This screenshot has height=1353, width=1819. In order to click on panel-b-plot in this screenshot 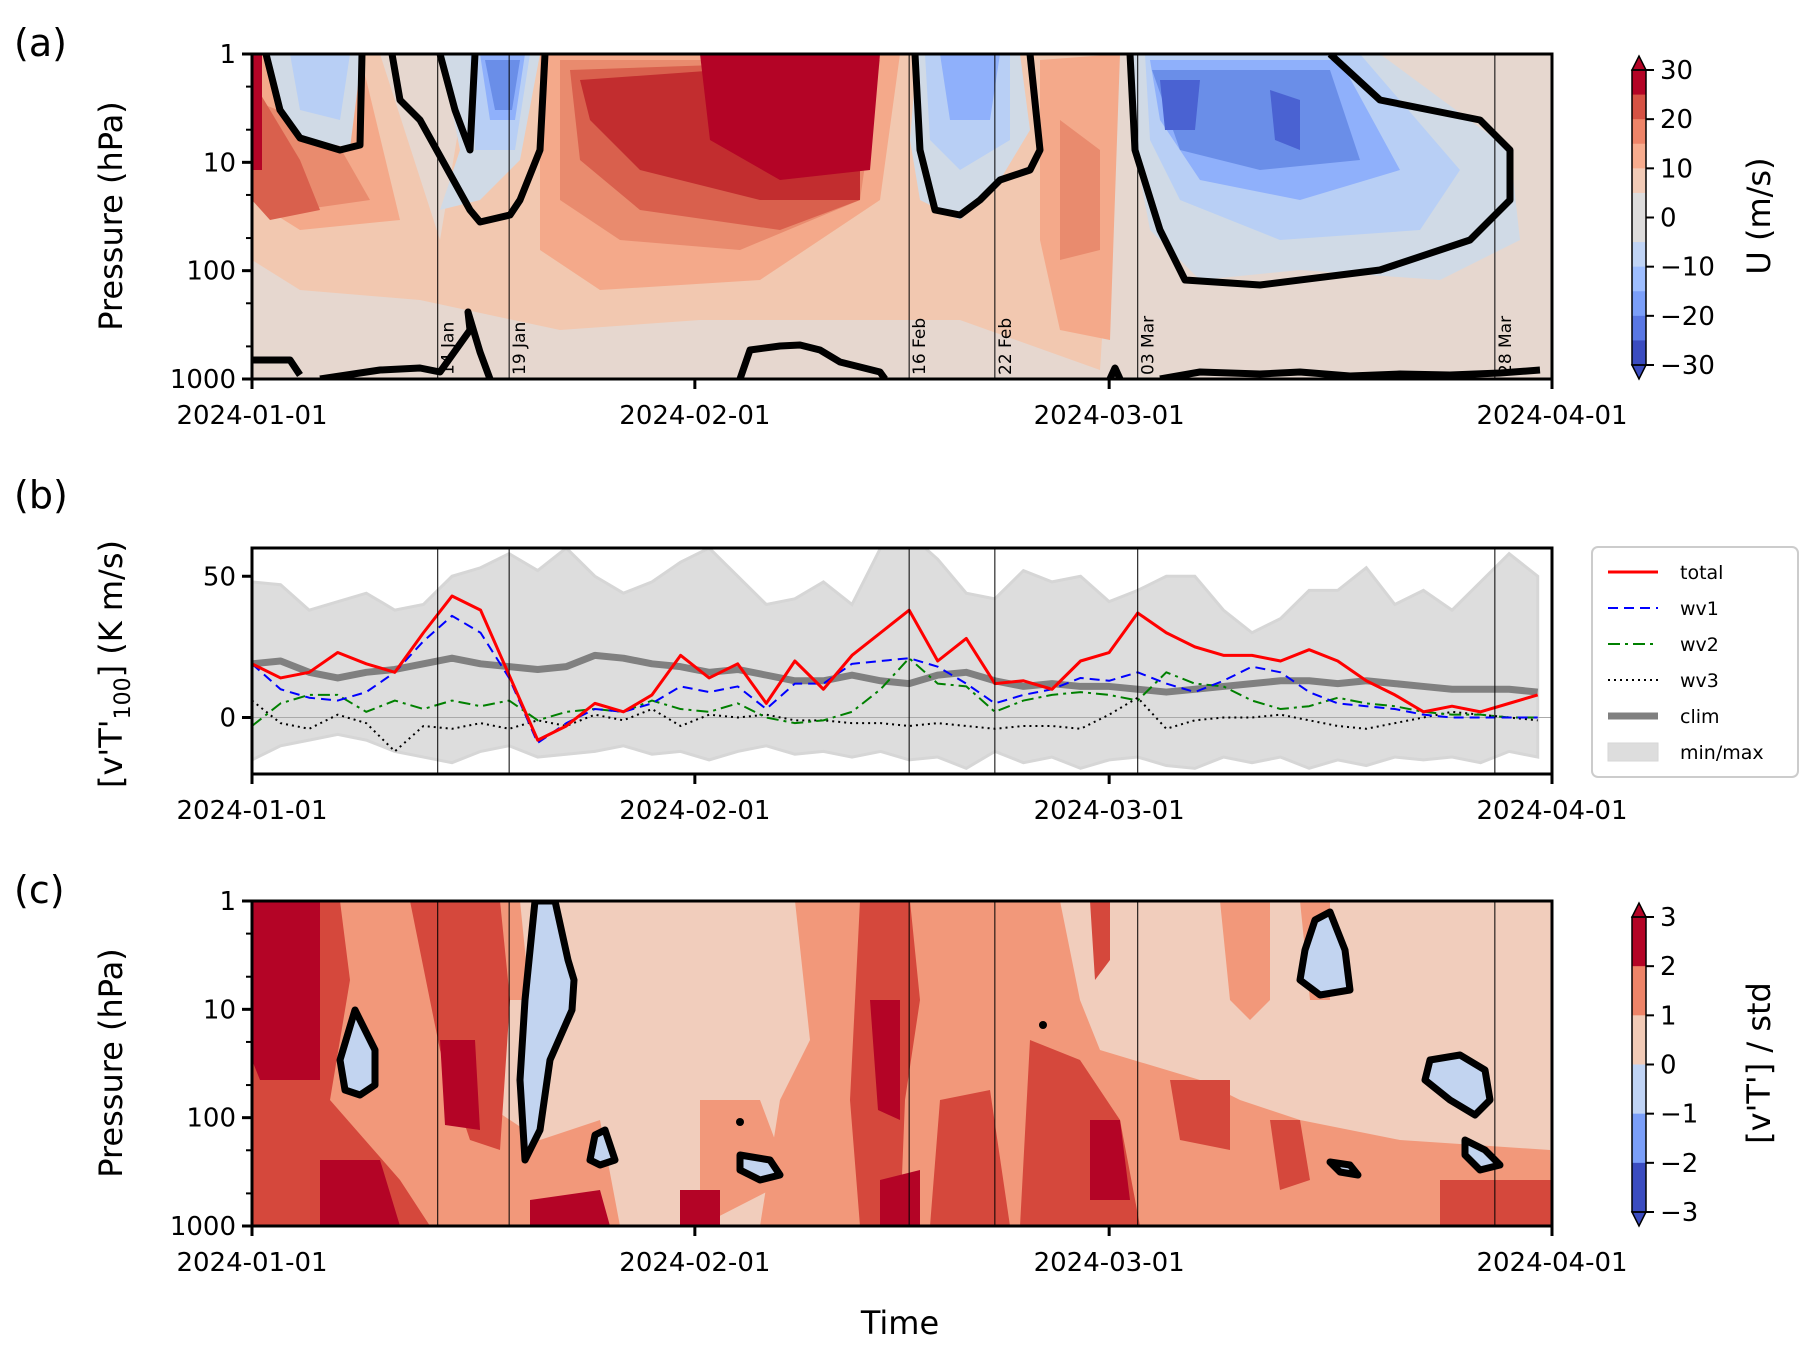, I will do `click(902, 659)`.